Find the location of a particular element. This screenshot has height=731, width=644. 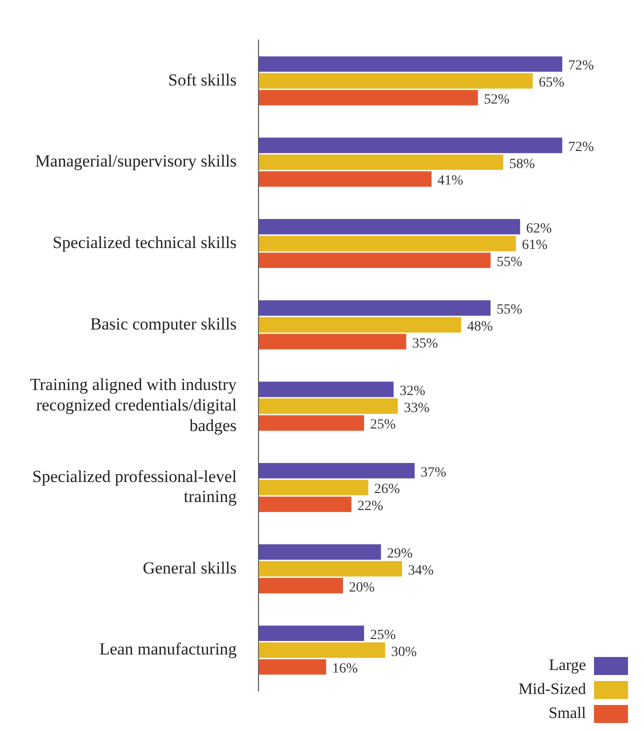

data-label: 29% is located at coordinates (399, 554).